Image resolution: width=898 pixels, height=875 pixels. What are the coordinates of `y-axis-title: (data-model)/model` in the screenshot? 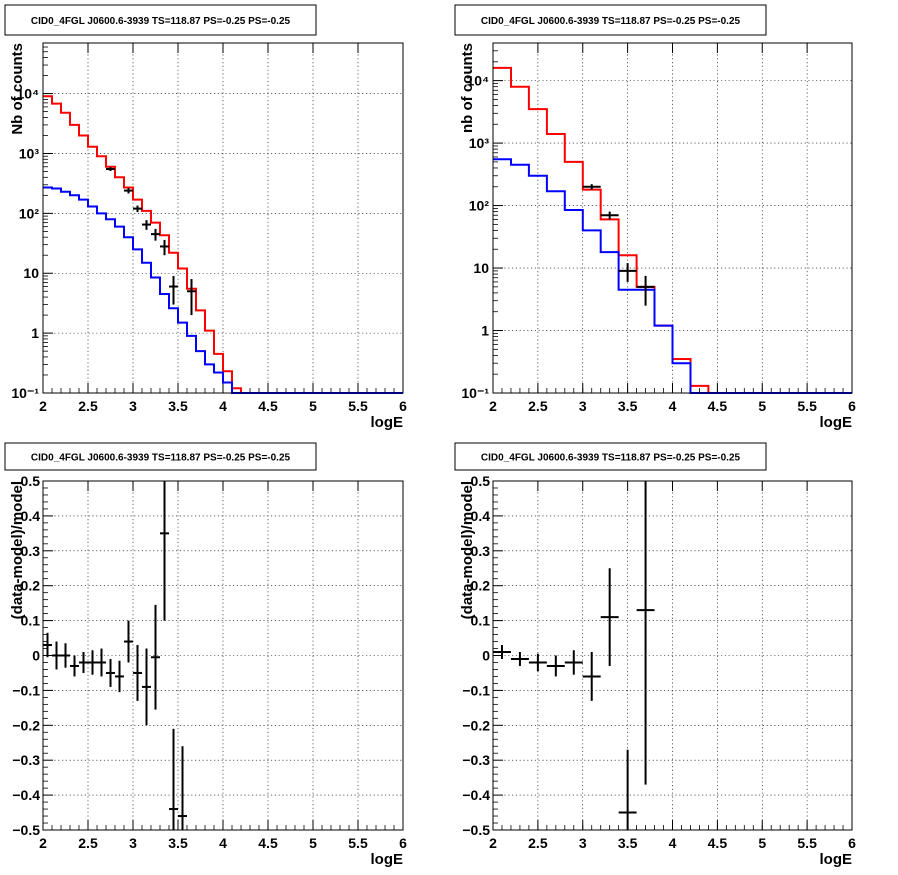 It's located at (17, 550).